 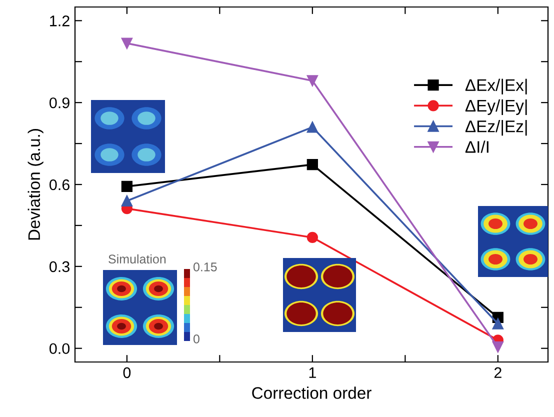 What do you see at coordinates (496, 86) in the screenshot?
I see `legend-label: ΔEx/|Ex|` at bounding box center [496, 86].